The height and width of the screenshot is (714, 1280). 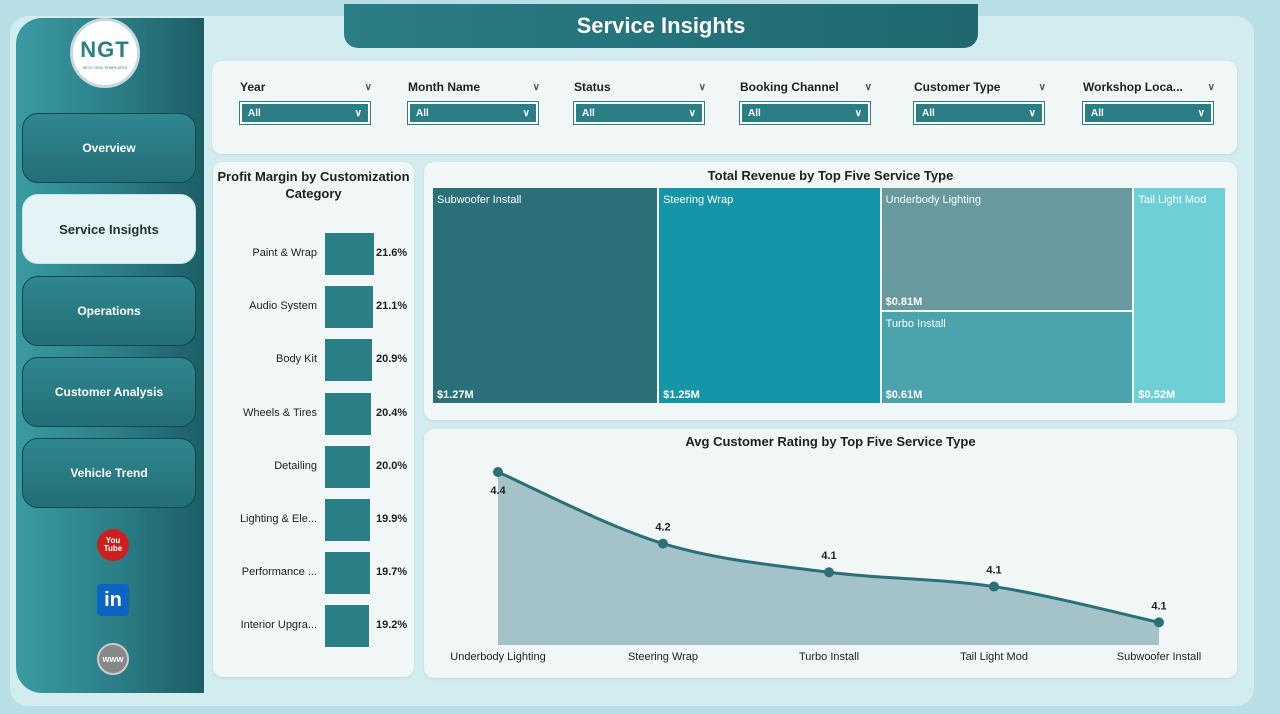 I want to click on filter-label: Month Name, so click(x=444, y=87).